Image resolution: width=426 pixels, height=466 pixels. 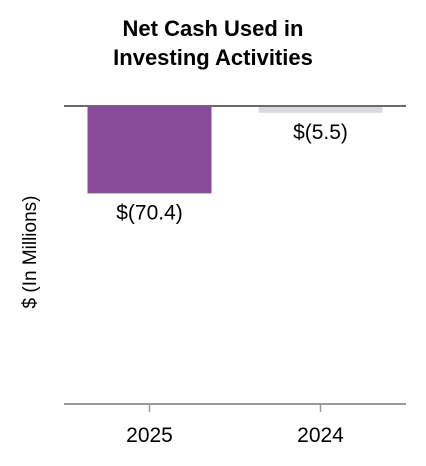 I want to click on bar-2024, so click(x=320, y=109).